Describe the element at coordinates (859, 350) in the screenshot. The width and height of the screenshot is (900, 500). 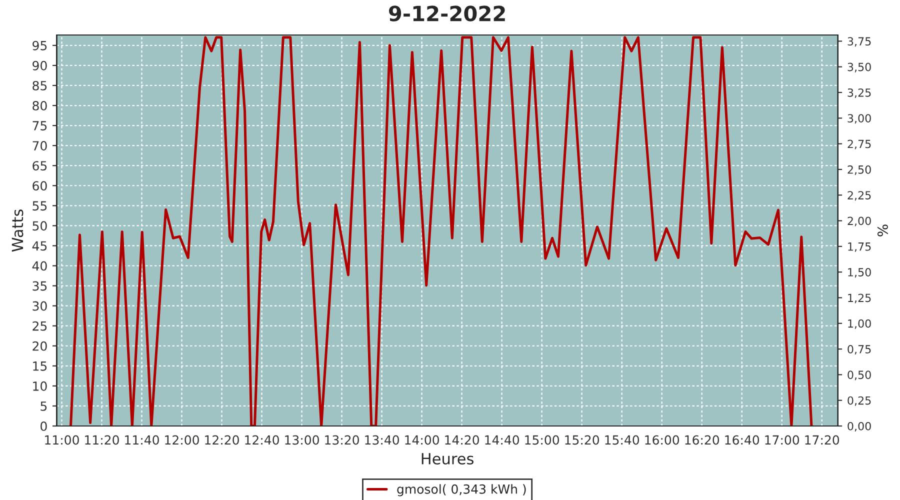
I see `y2-tick-label: 0,75` at that location.